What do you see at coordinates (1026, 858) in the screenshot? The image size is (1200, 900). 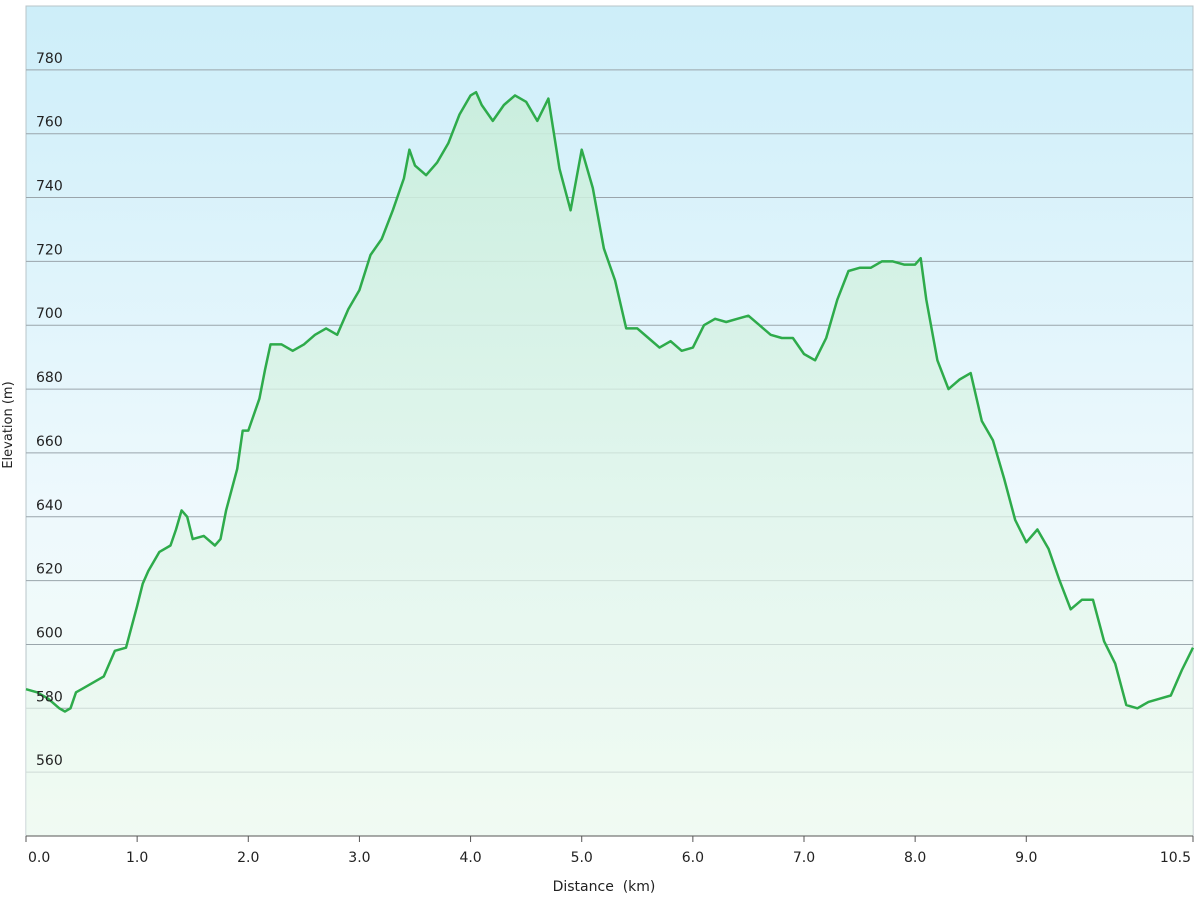 I see `x-tick-label: 9.0` at bounding box center [1026, 858].